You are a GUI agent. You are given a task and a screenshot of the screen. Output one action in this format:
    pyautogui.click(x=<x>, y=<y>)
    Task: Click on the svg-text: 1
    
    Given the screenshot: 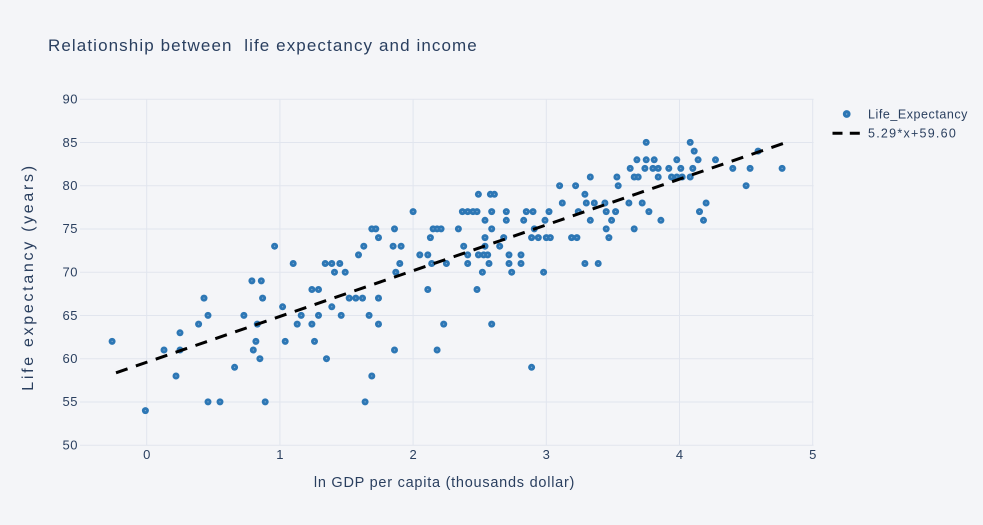 What is the action you would take?
    pyautogui.click(x=279, y=454)
    